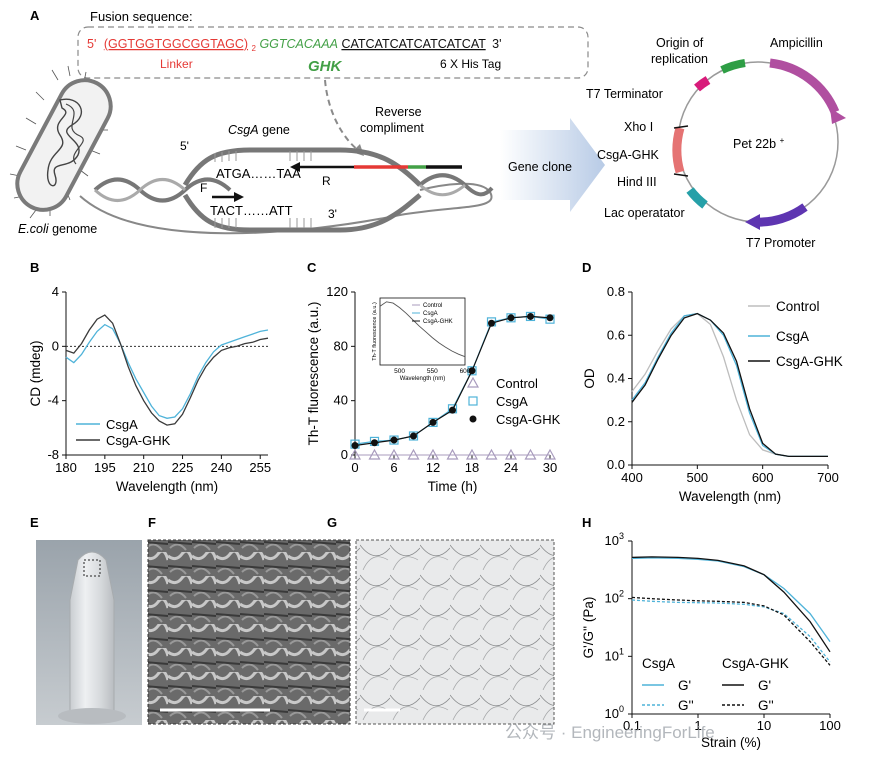 The height and width of the screenshot is (763, 871). I want to click on chart-h-y-tick-label: 101, so click(614, 654).